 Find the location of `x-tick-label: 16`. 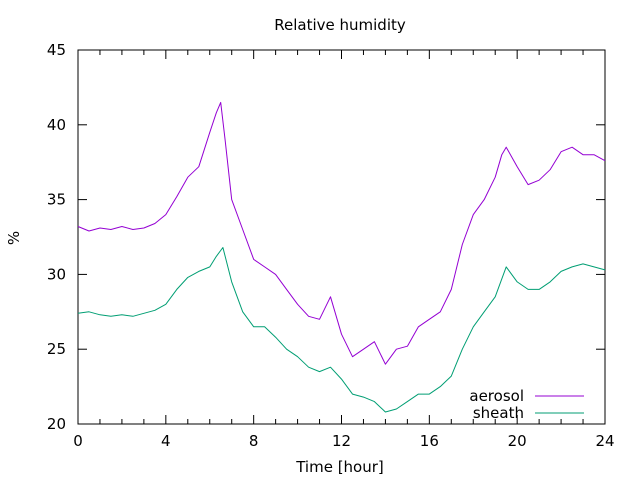

x-tick-label: 16 is located at coordinates (429, 441).